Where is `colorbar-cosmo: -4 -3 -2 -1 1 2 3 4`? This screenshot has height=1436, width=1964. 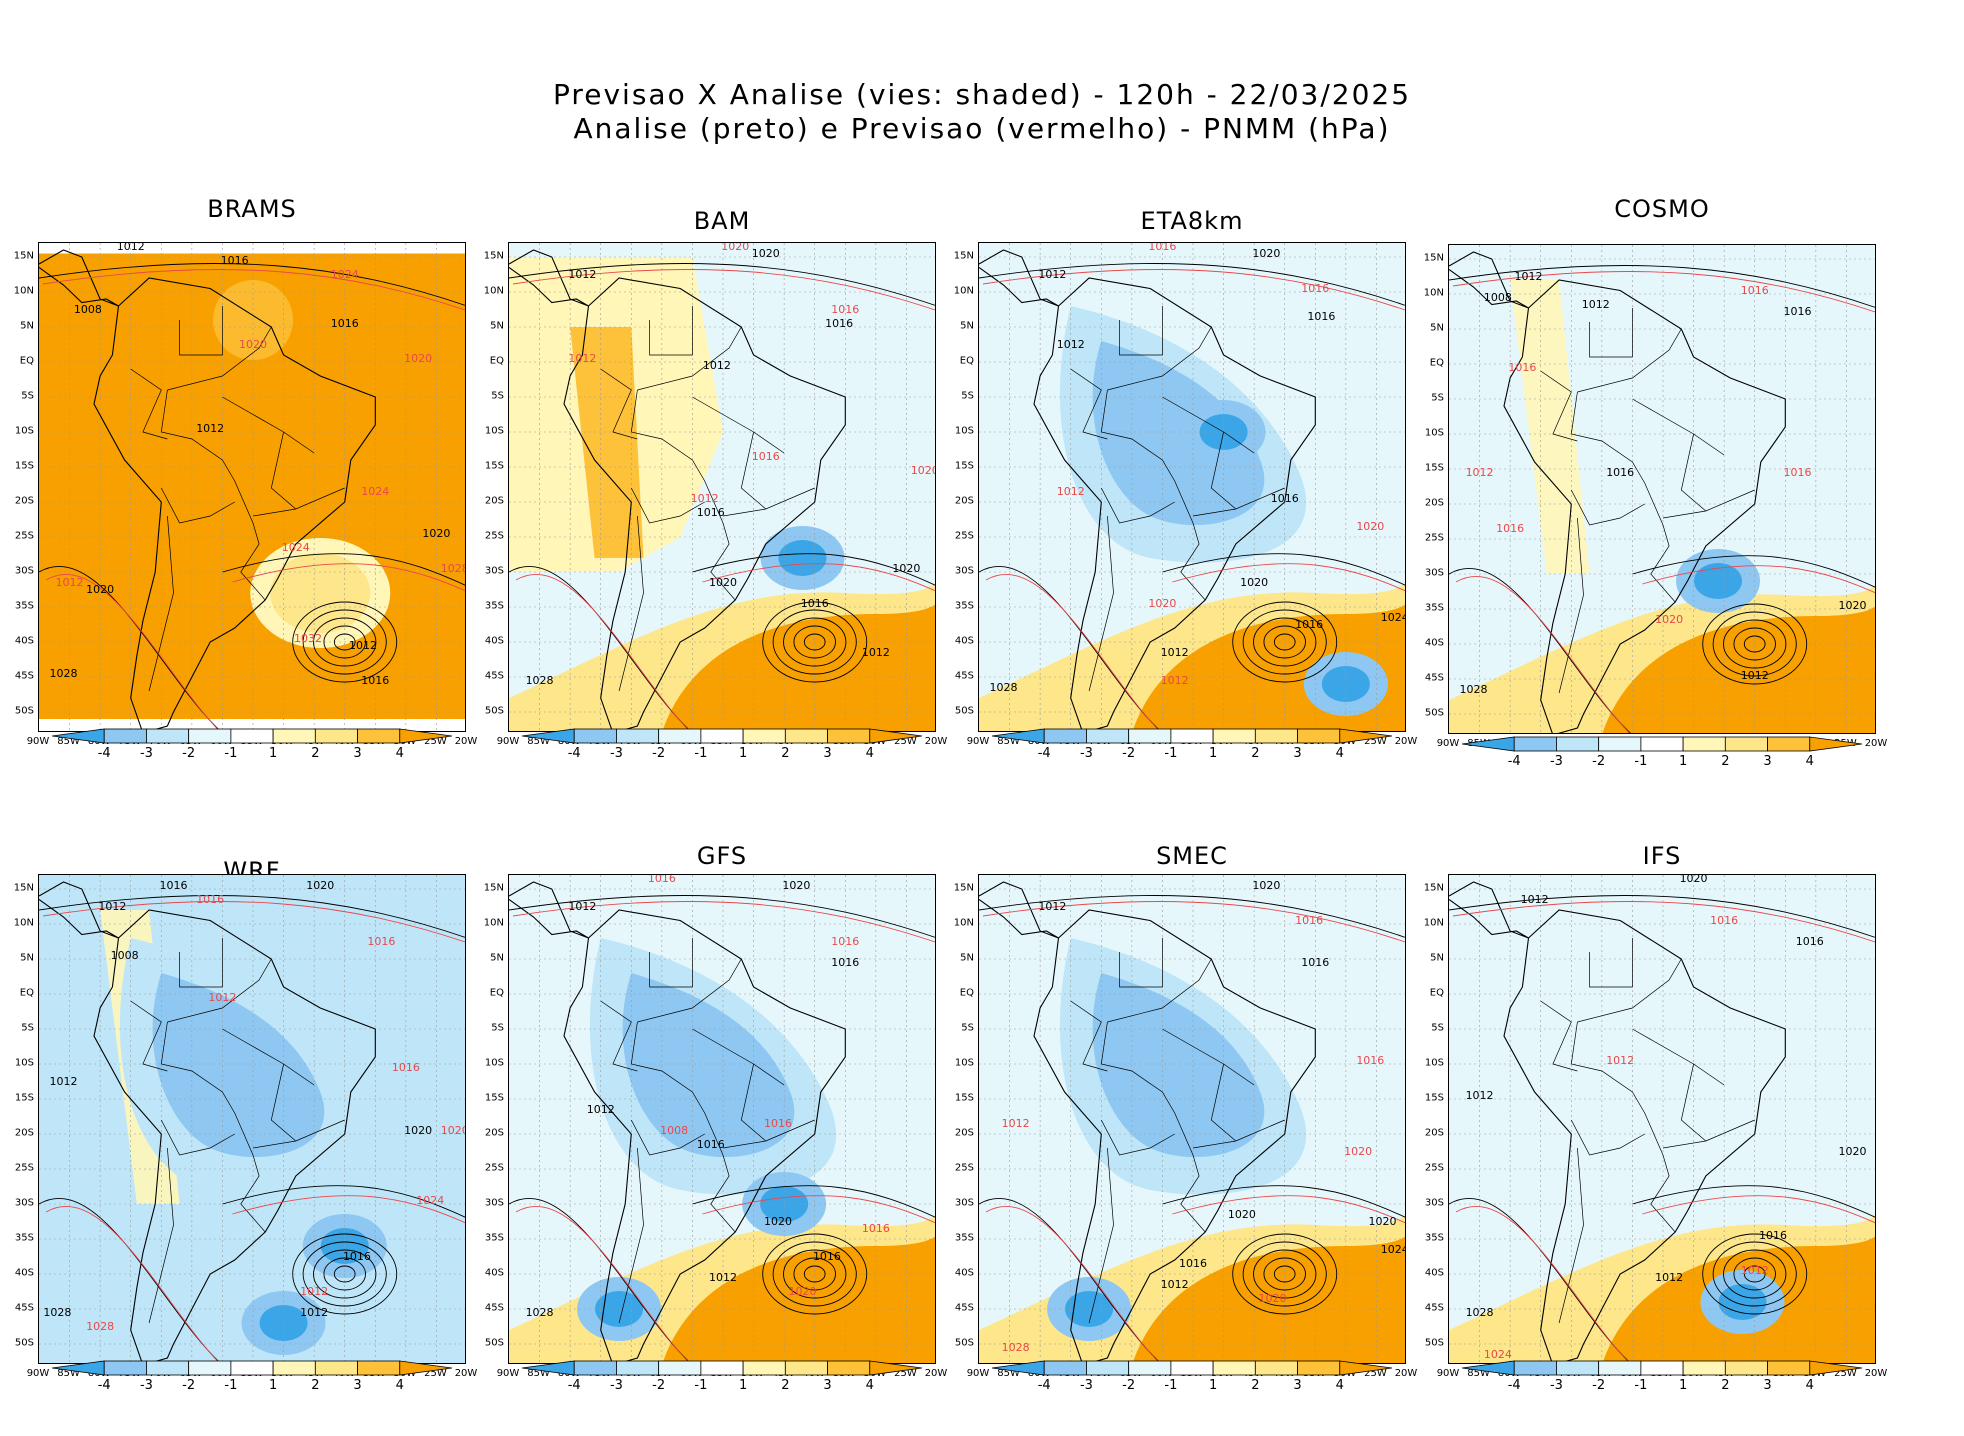 colorbar-cosmo: -4 -3 -2 -1 1 2 3 4 is located at coordinates (1662, 755).